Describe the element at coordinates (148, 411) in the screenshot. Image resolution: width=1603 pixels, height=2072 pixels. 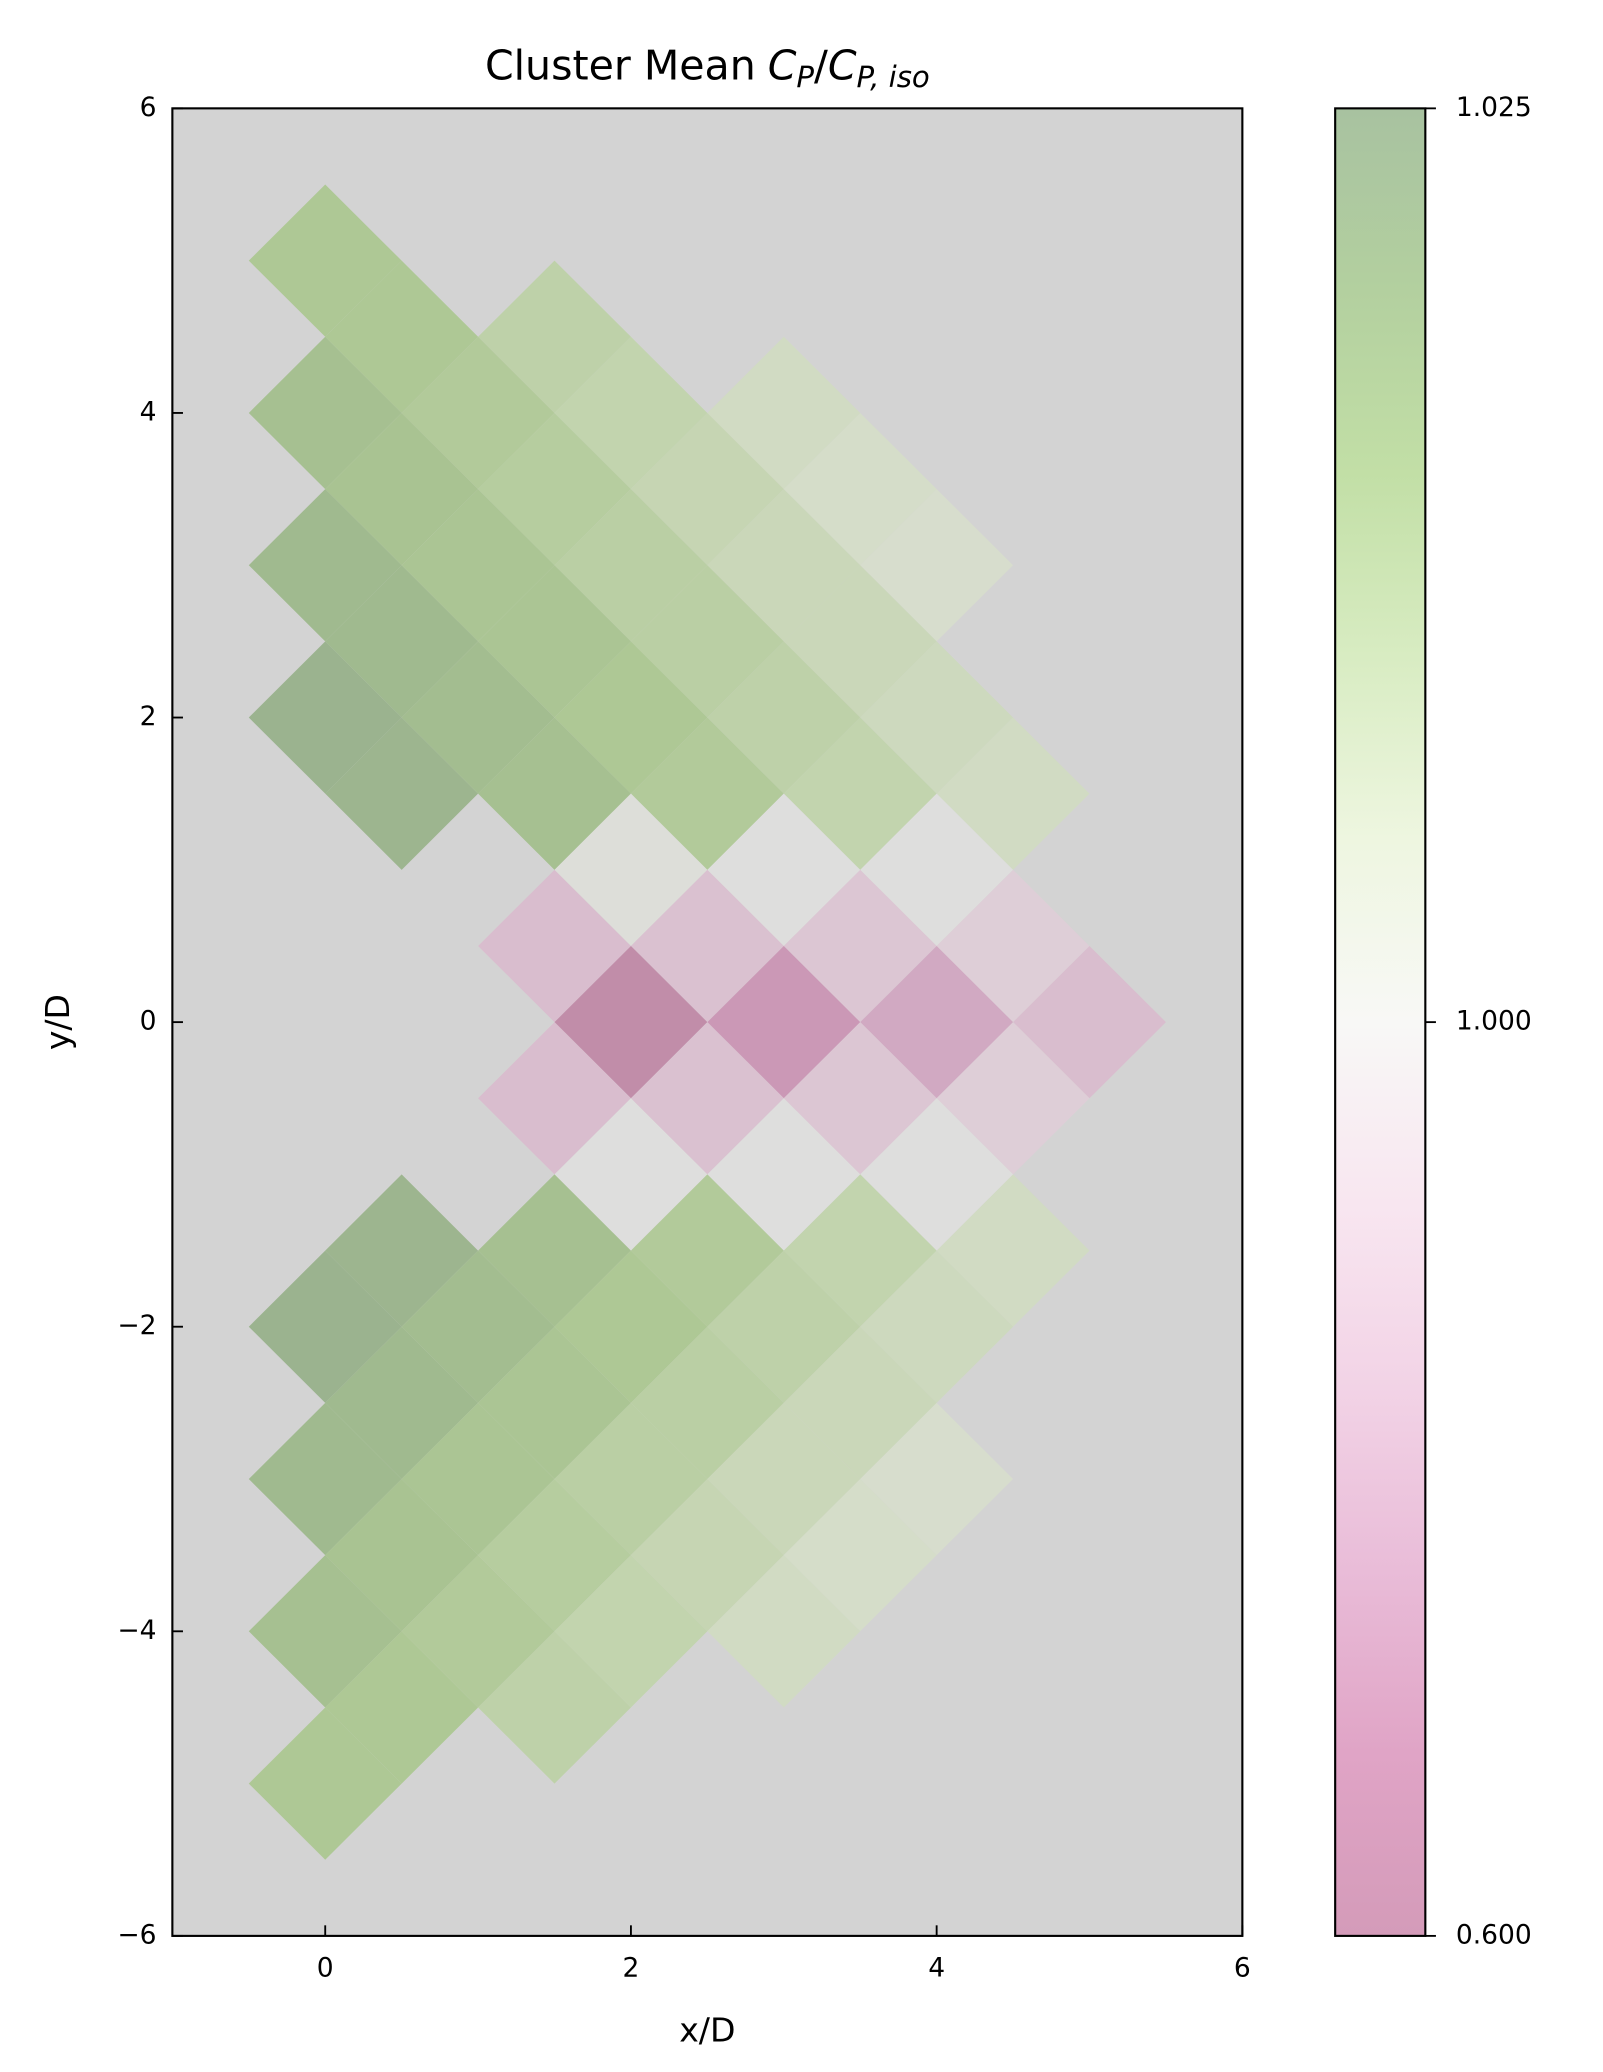
I see `y-tick-label: 4` at that location.